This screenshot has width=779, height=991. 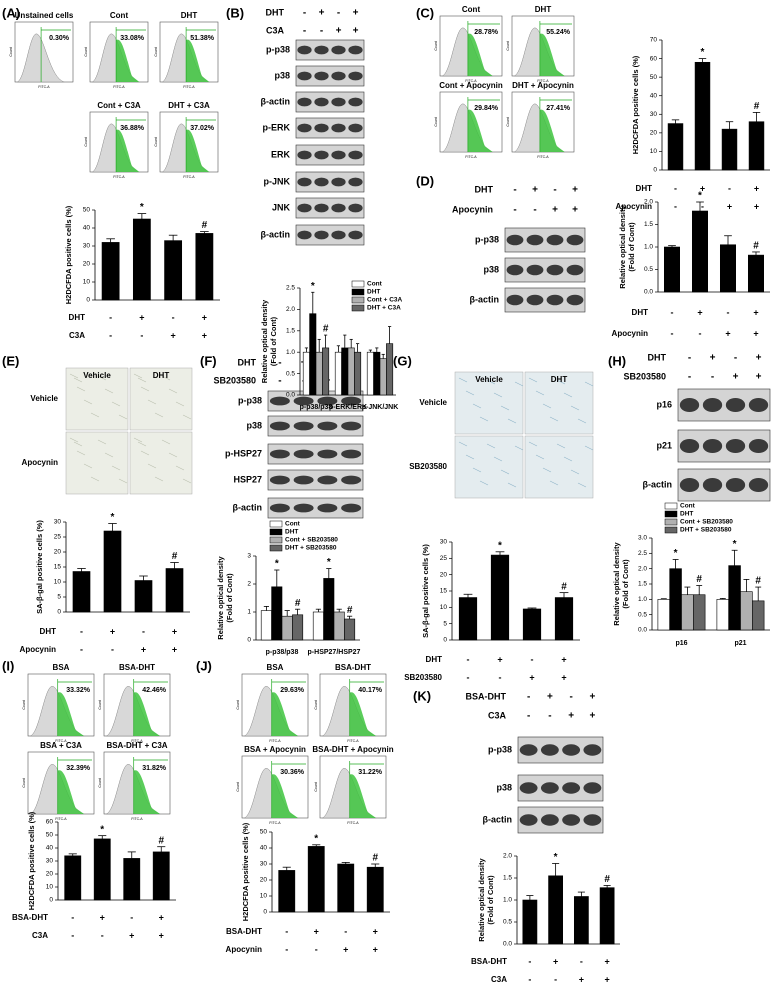 I want to click on flow-percent: 30.36%, so click(x=292, y=772).